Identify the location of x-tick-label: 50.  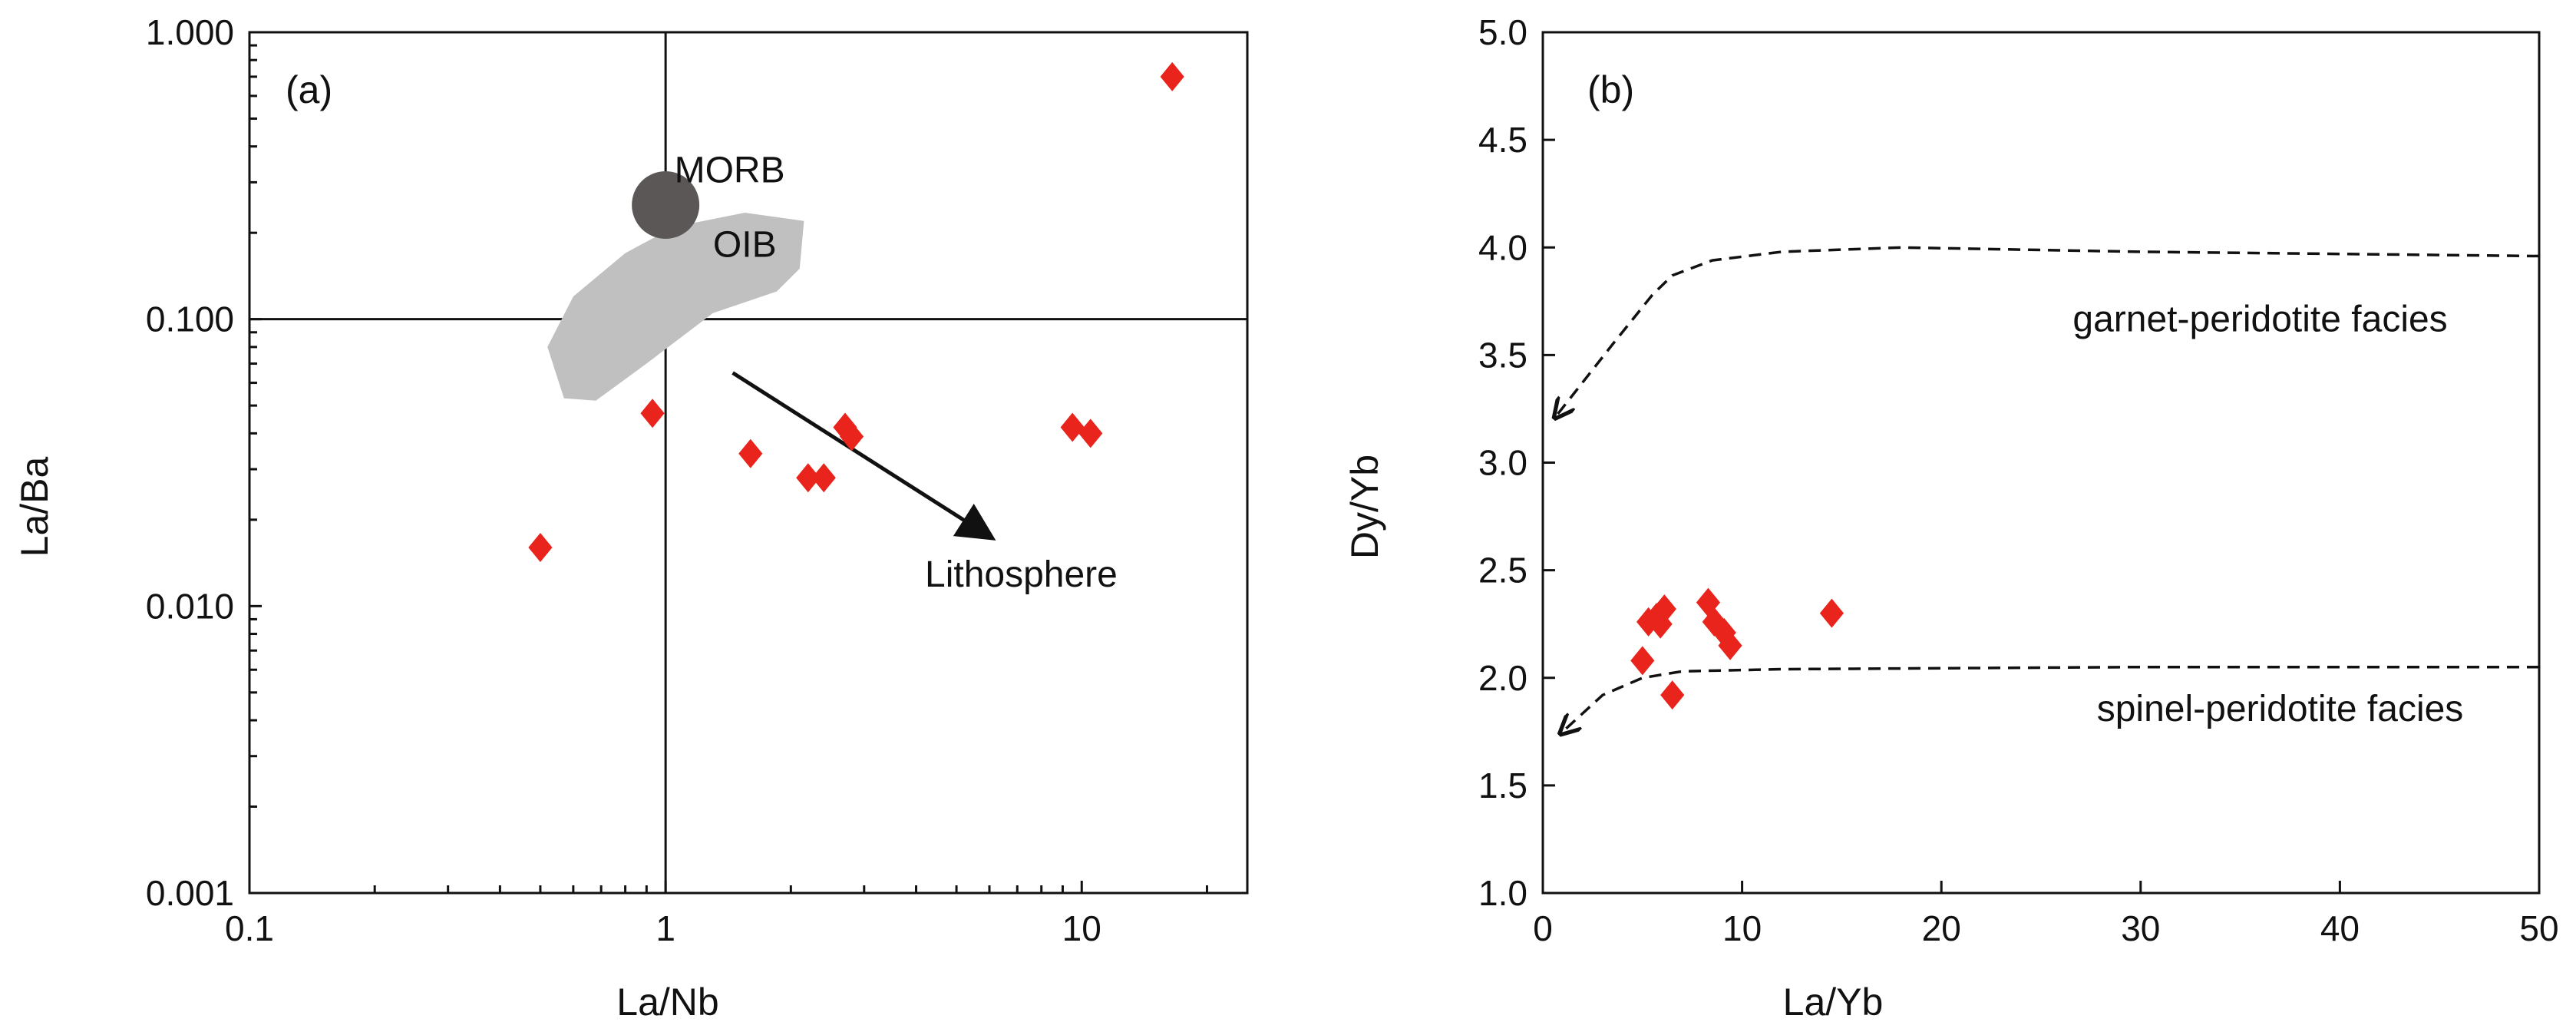
(2538, 928).